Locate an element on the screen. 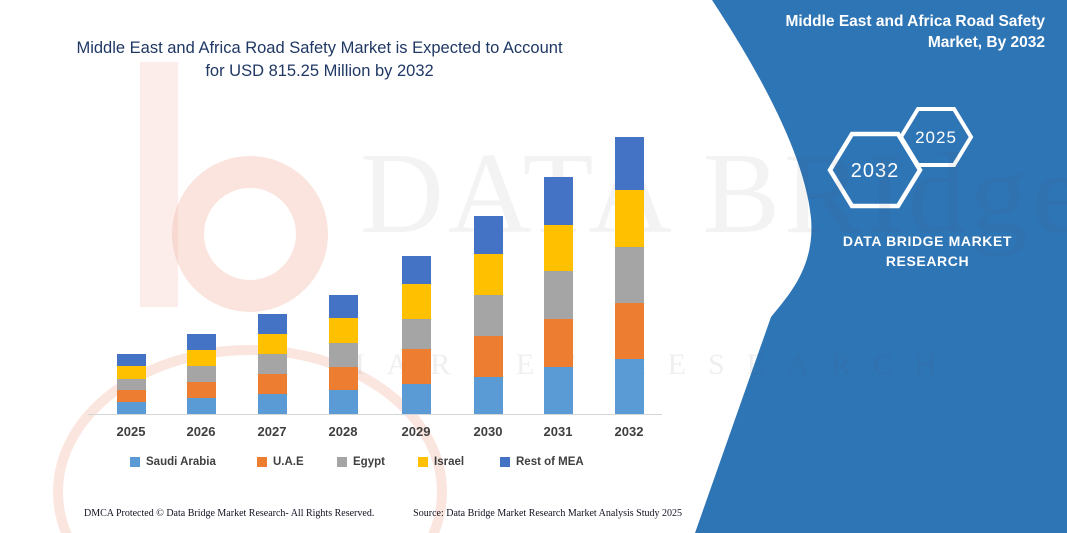 Image resolution: width=1067 pixels, height=533 pixels. x-axis-label-2026: 2026 is located at coordinates (201, 431).